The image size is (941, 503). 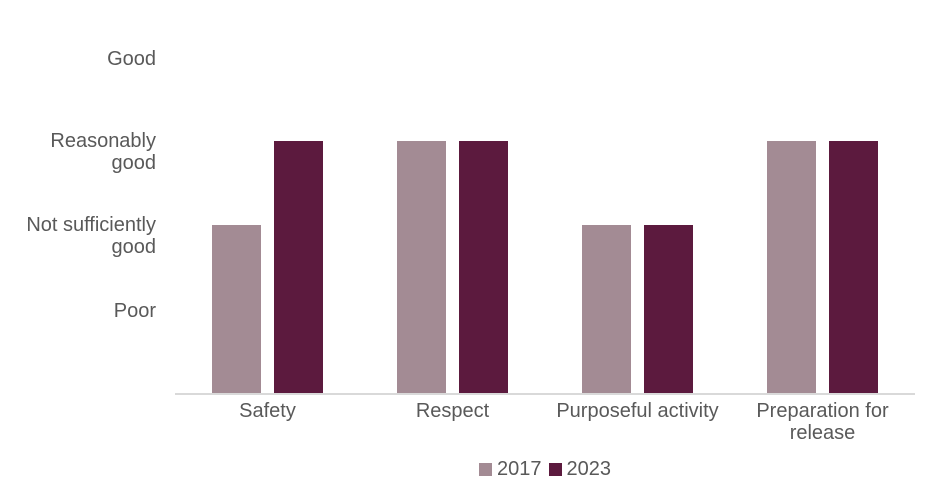 What do you see at coordinates (103, 152) in the screenshot?
I see `y-axis-label-reasonably-good: Reasonably good` at bounding box center [103, 152].